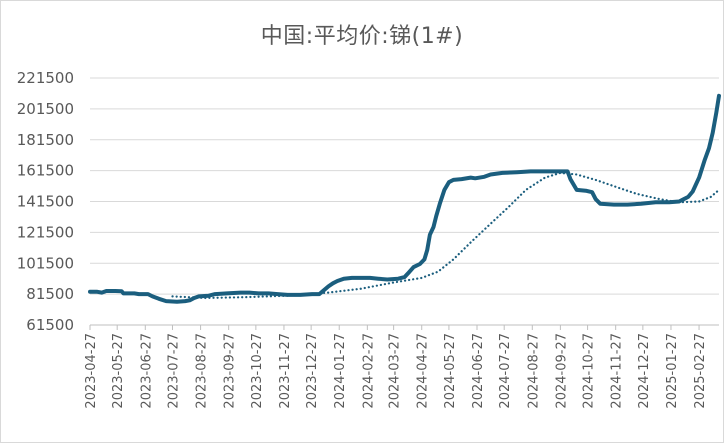 The image size is (724, 443). What do you see at coordinates (312, 371) in the screenshot?
I see `x-tick-label: 2023-12-27` at bounding box center [312, 371].